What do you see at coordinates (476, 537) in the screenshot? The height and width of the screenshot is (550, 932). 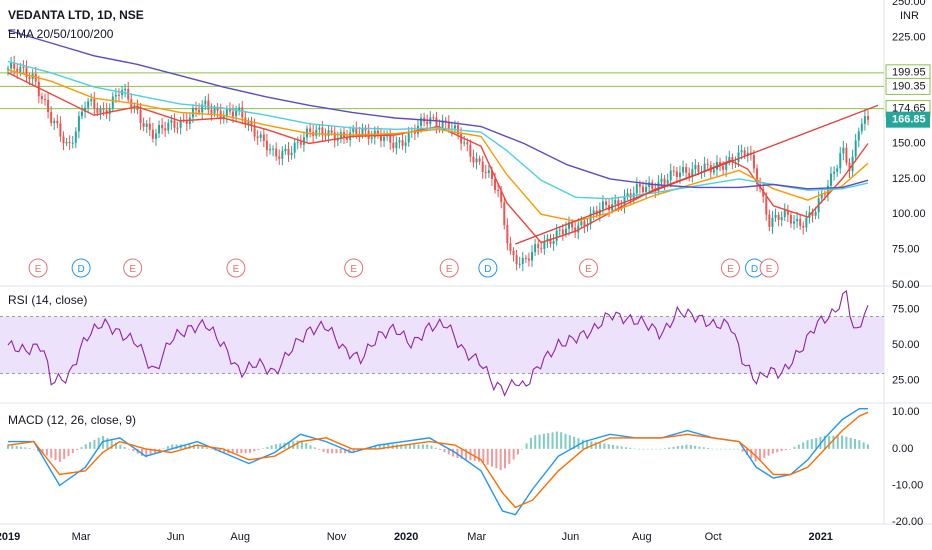 I see `time-tick-label: Mar` at bounding box center [476, 537].